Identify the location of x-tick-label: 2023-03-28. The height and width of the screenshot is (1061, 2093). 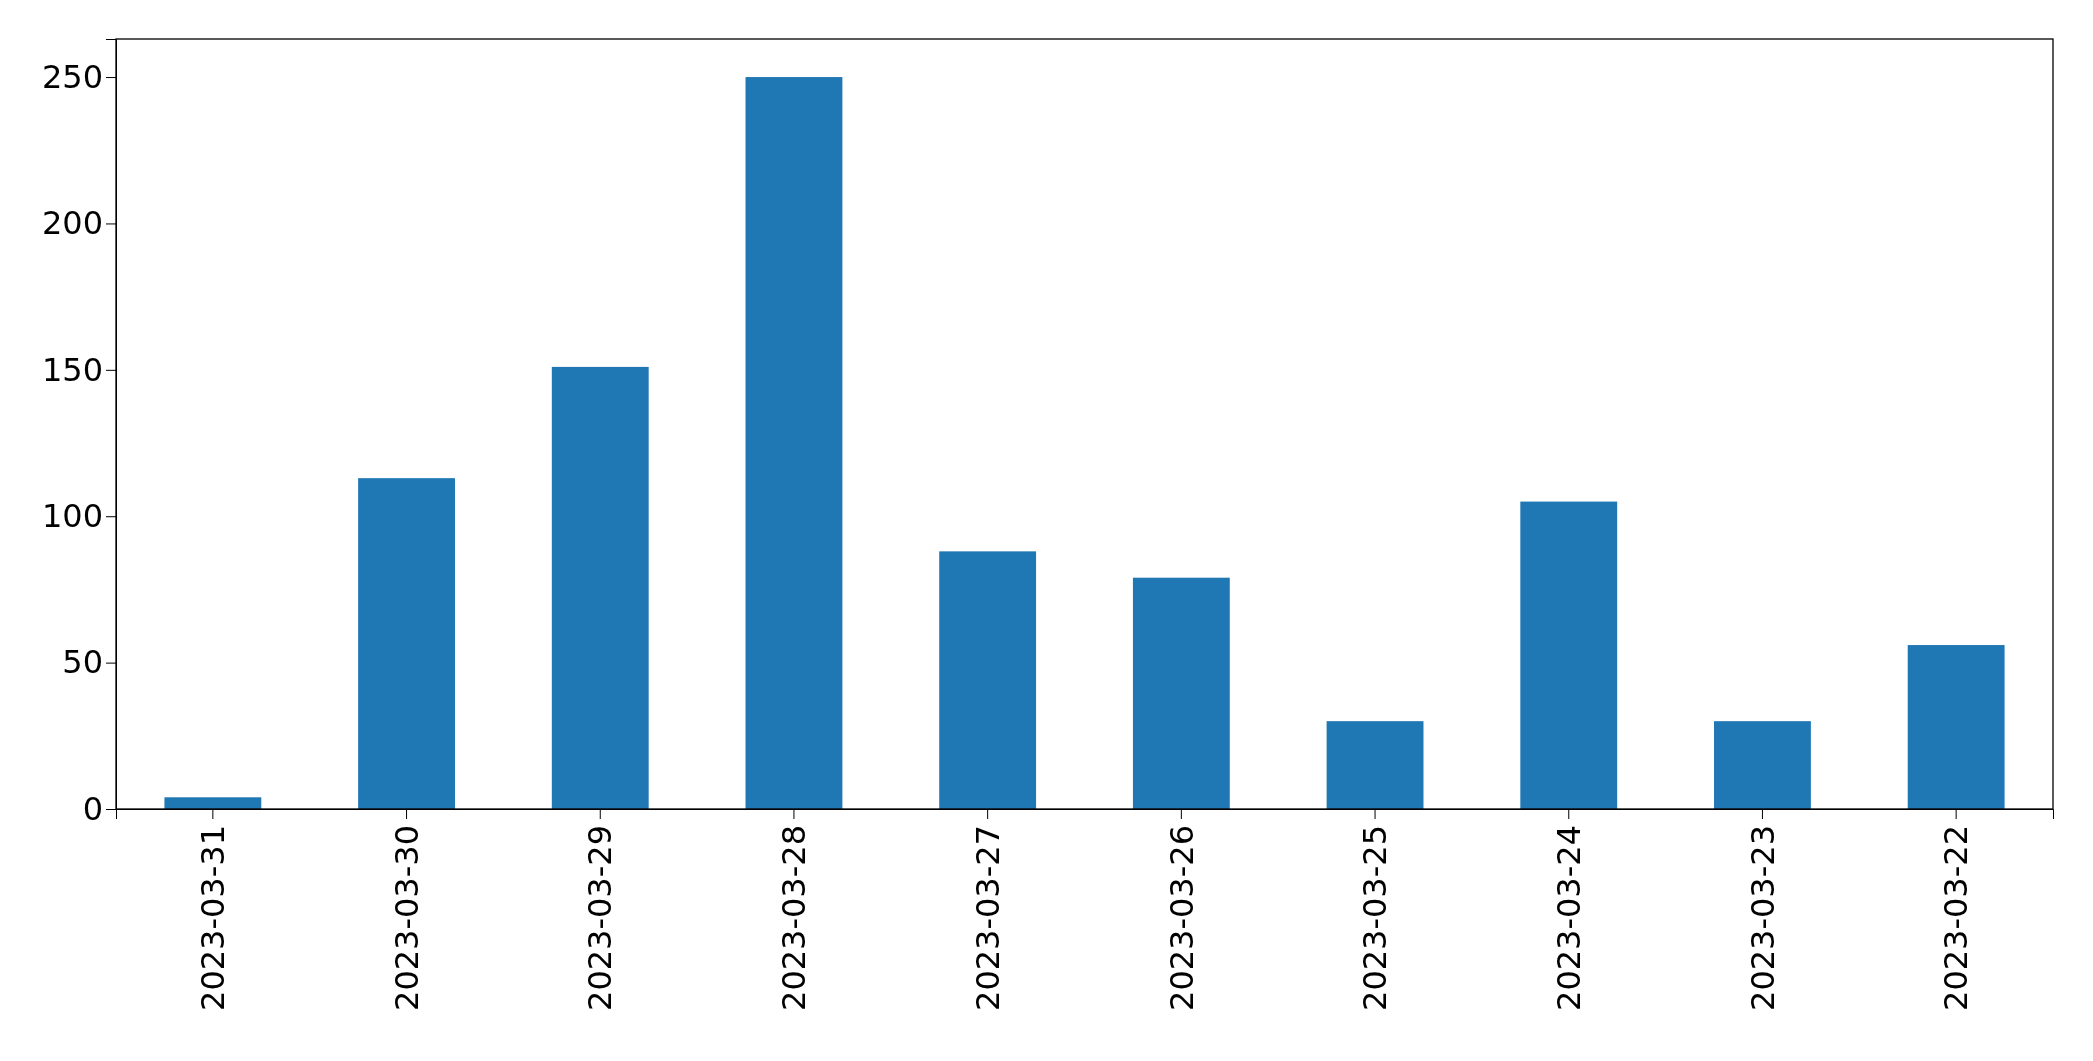
(794, 918).